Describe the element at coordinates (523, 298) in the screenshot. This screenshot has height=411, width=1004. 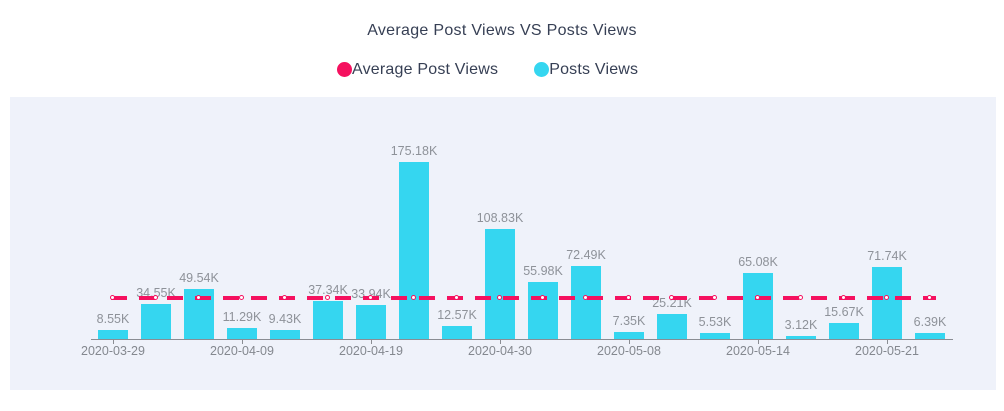
I see `average-line` at that location.